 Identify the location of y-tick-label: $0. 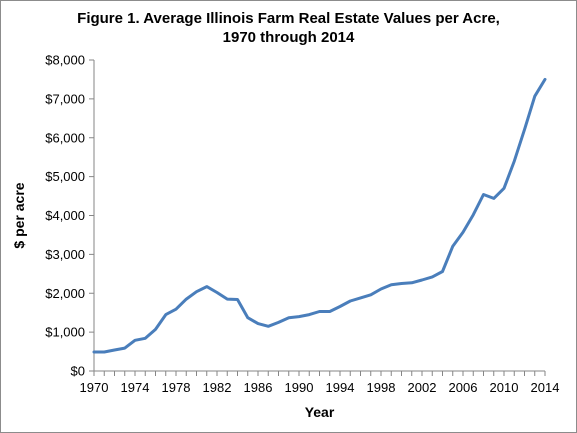
(78, 371).